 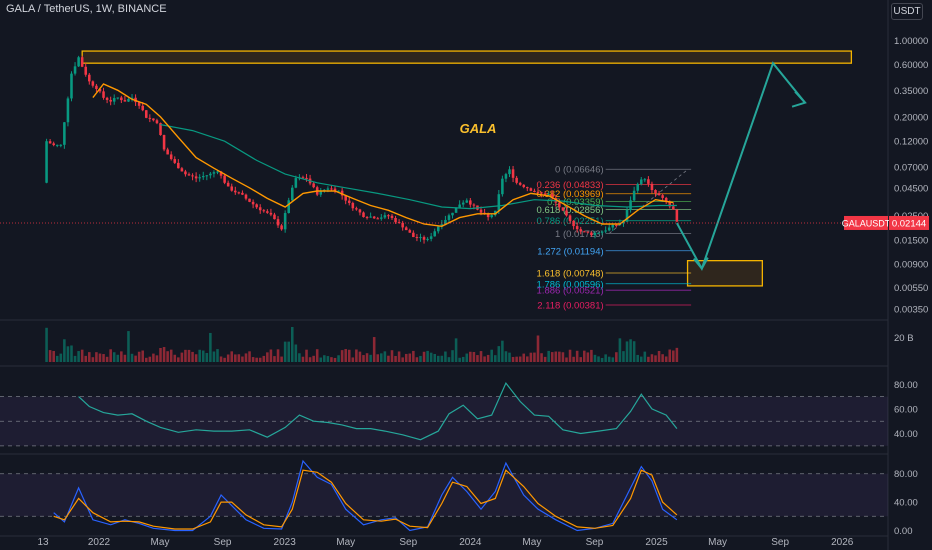 What do you see at coordinates (378, 411) in the screenshot?
I see `rsi-line` at bounding box center [378, 411].